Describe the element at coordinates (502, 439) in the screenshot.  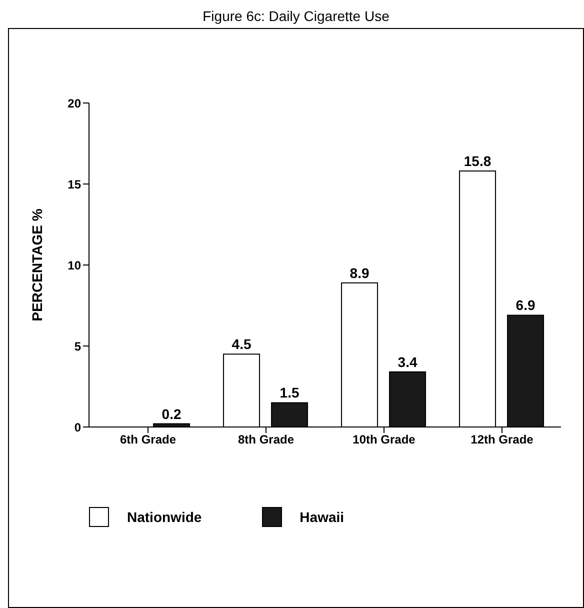
I see `x-tick-label: 12th Grade` at that location.